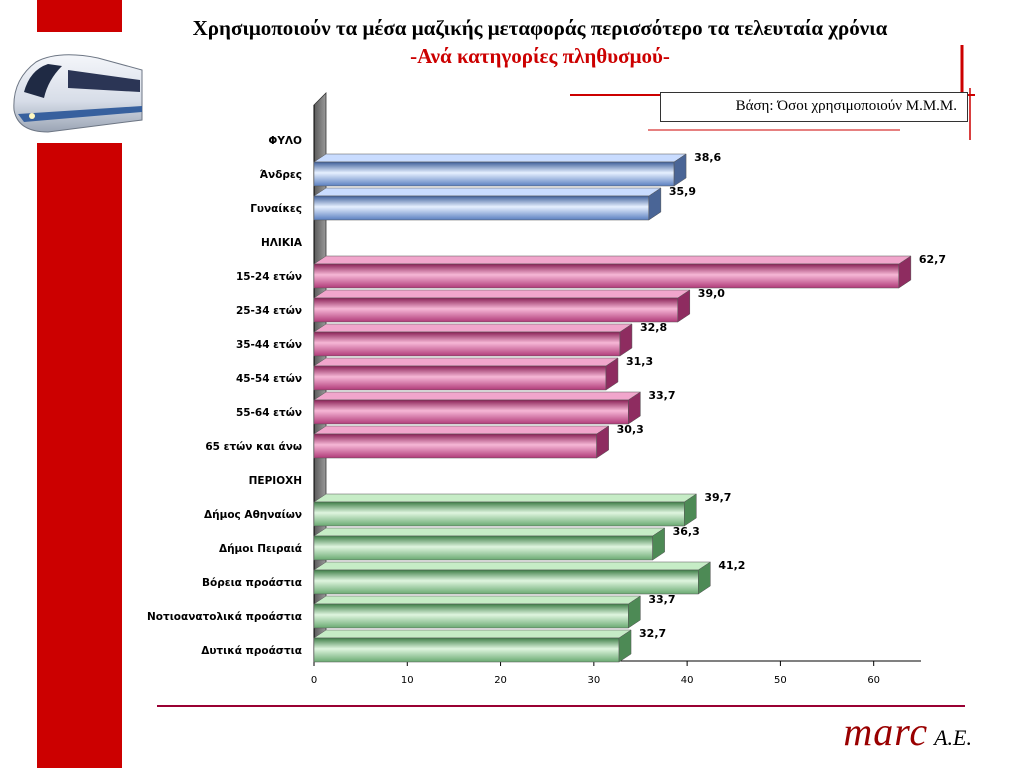  Describe the element at coordinates (260, 549) in the screenshot. I see `category-label: Δήμοι Πειραιά` at that location.